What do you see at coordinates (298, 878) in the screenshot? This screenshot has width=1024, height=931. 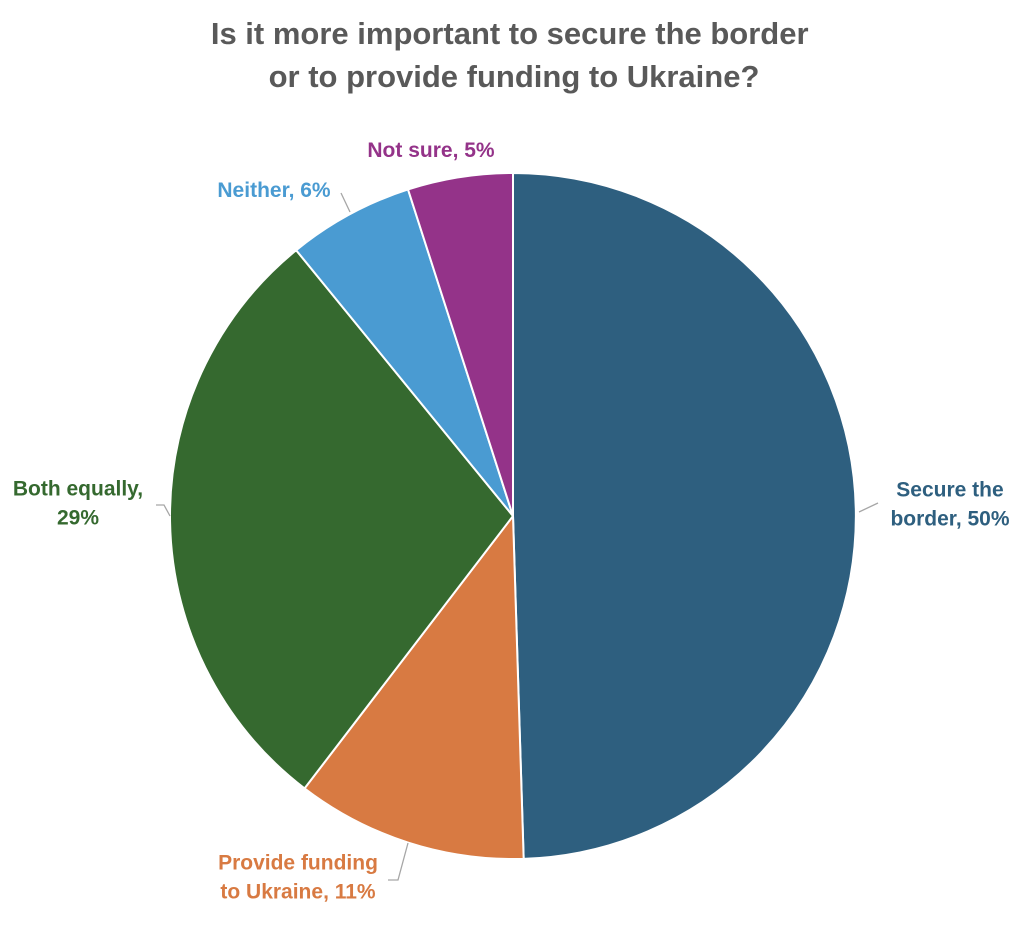 I see `slice-label-provide: Provide funding to Ukraine, 11%` at bounding box center [298, 878].